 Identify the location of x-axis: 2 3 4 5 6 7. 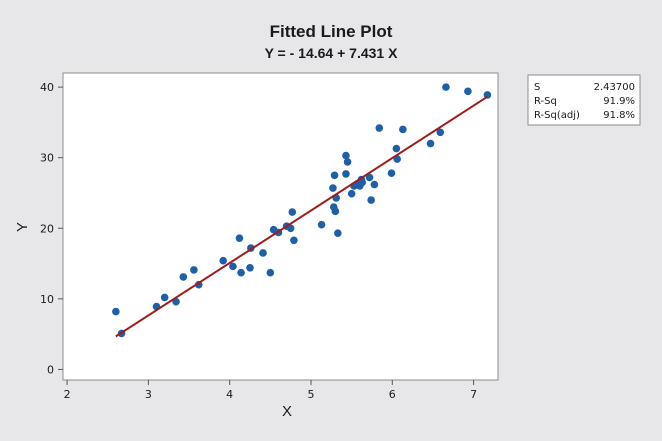
(270, 390).